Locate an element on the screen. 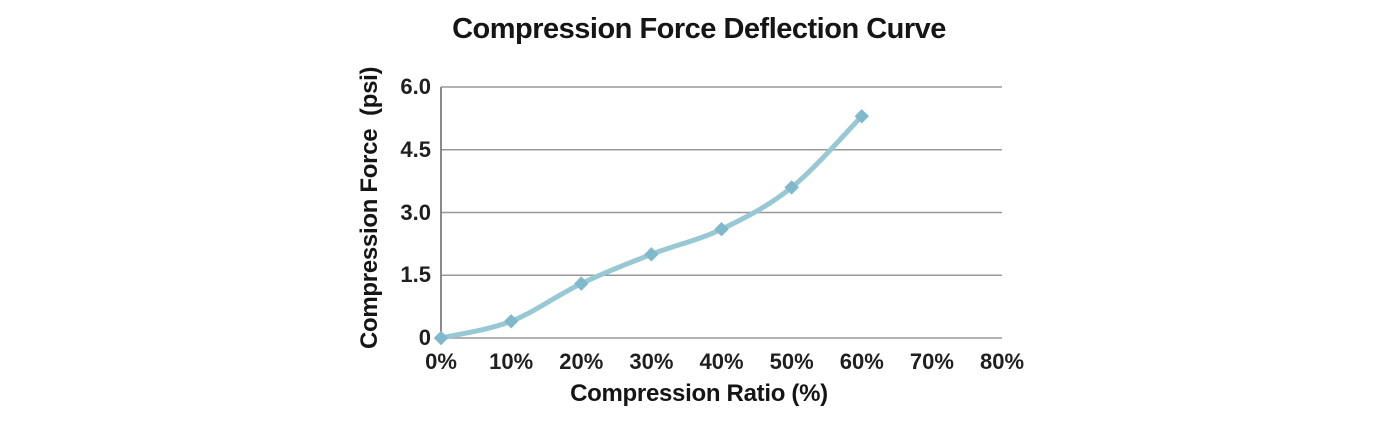  y-tick-label: 3.0 is located at coordinates (415, 212).